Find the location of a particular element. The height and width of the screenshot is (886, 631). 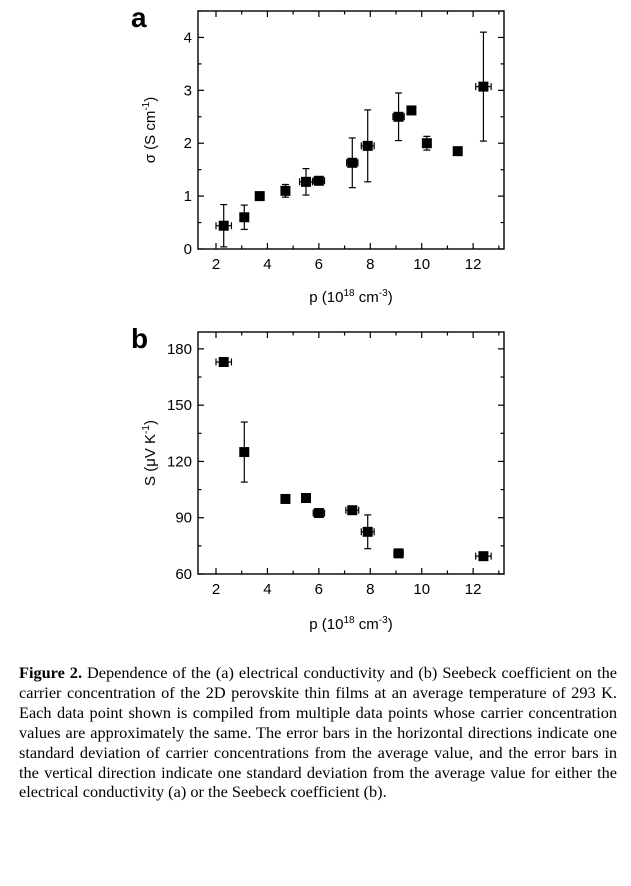

y-tick-label: 3 is located at coordinates (188, 90).